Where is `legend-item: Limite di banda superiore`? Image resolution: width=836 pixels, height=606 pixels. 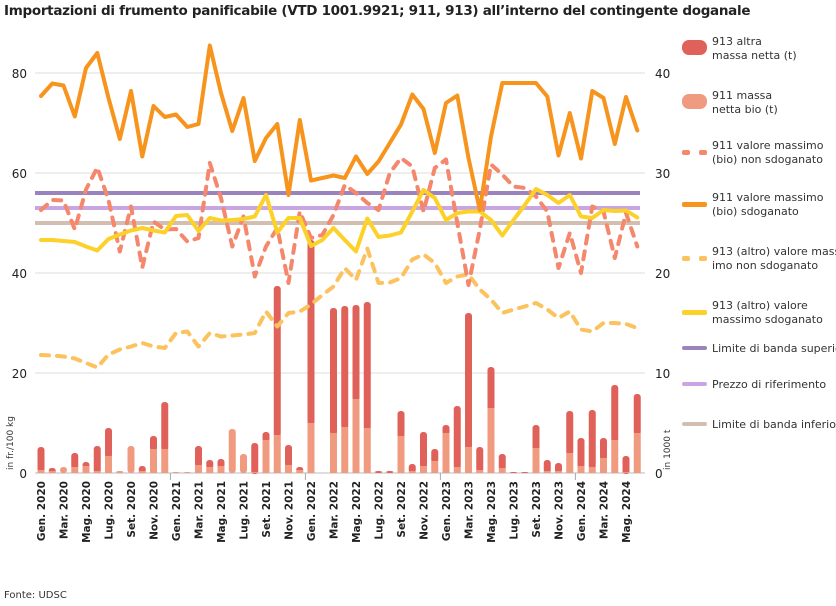 legend-item: Limite di banda superiore is located at coordinates (759, 348).